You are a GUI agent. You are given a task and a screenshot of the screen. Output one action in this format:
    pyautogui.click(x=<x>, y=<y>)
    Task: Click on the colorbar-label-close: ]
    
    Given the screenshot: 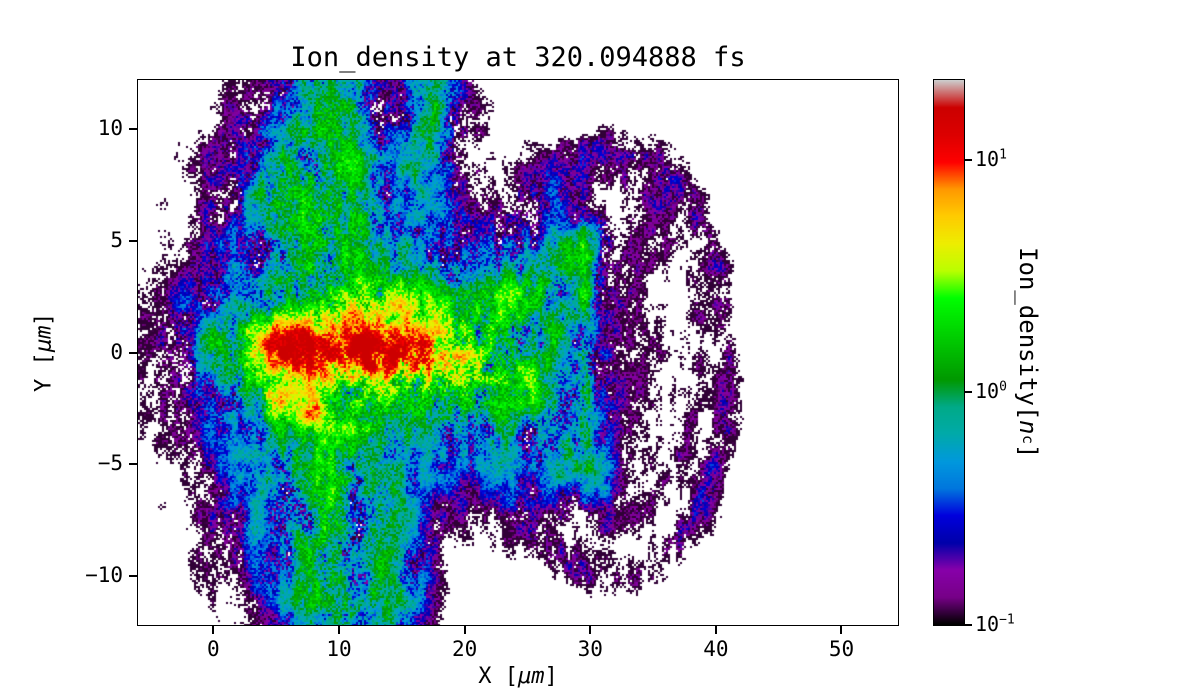 What is the action you would take?
    pyautogui.click(x=1028, y=451)
    